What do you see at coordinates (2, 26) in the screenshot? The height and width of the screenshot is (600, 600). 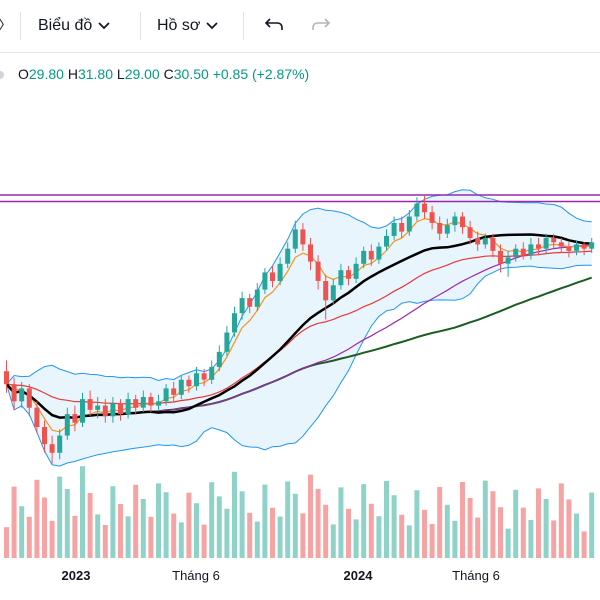 I see `toolbar-cut-off-icon: ◊` at bounding box center [2, 26].